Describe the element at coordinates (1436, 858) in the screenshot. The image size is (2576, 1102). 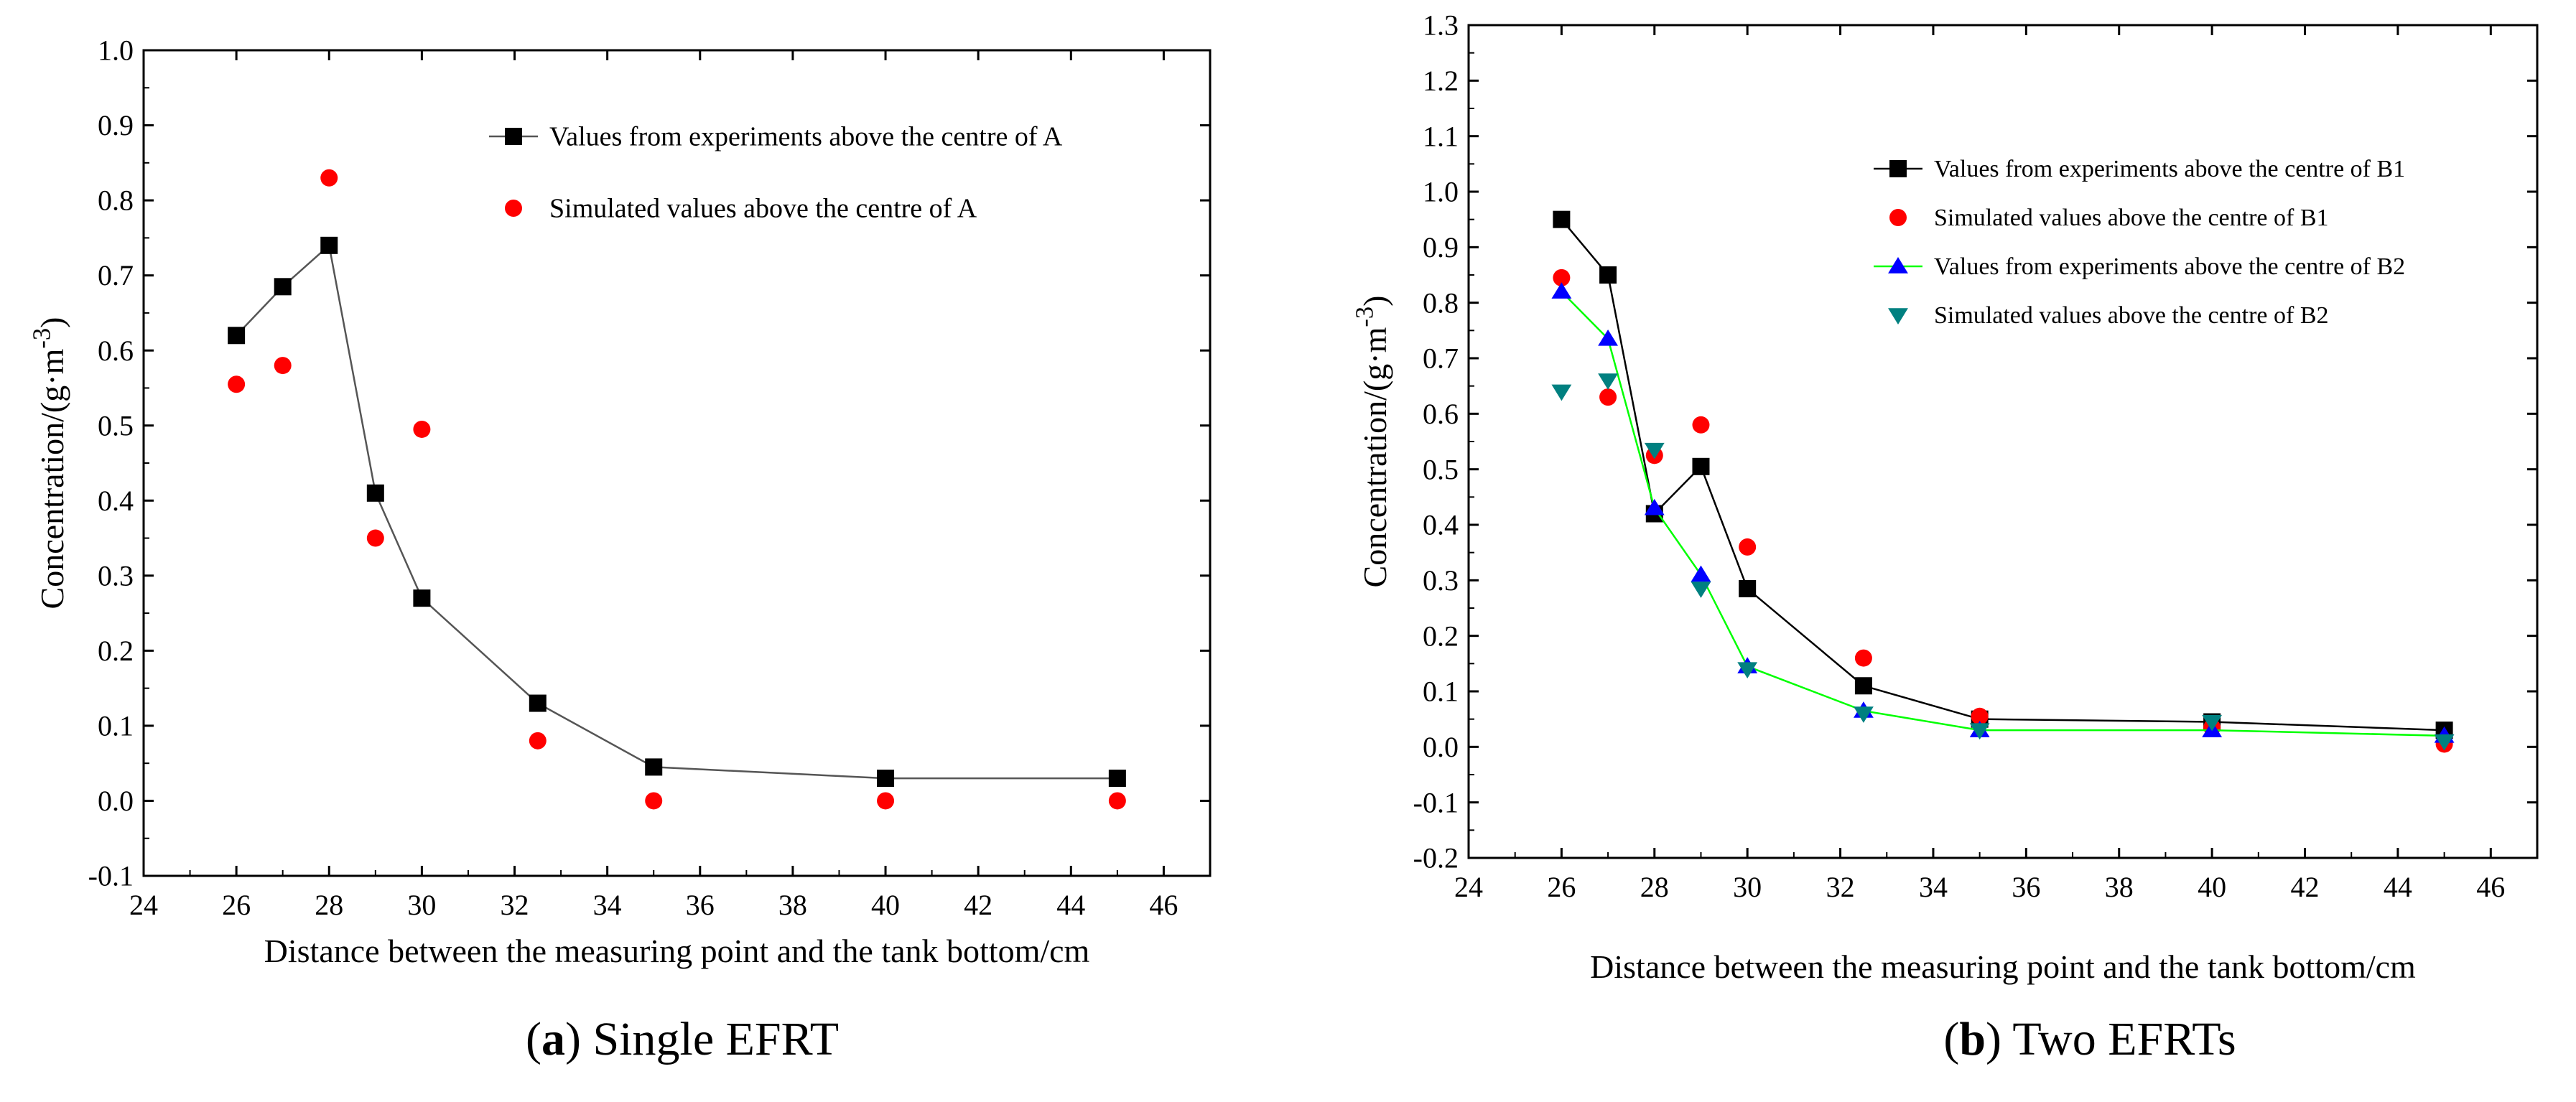
I see `y-tick-label: -0.2` at that location.